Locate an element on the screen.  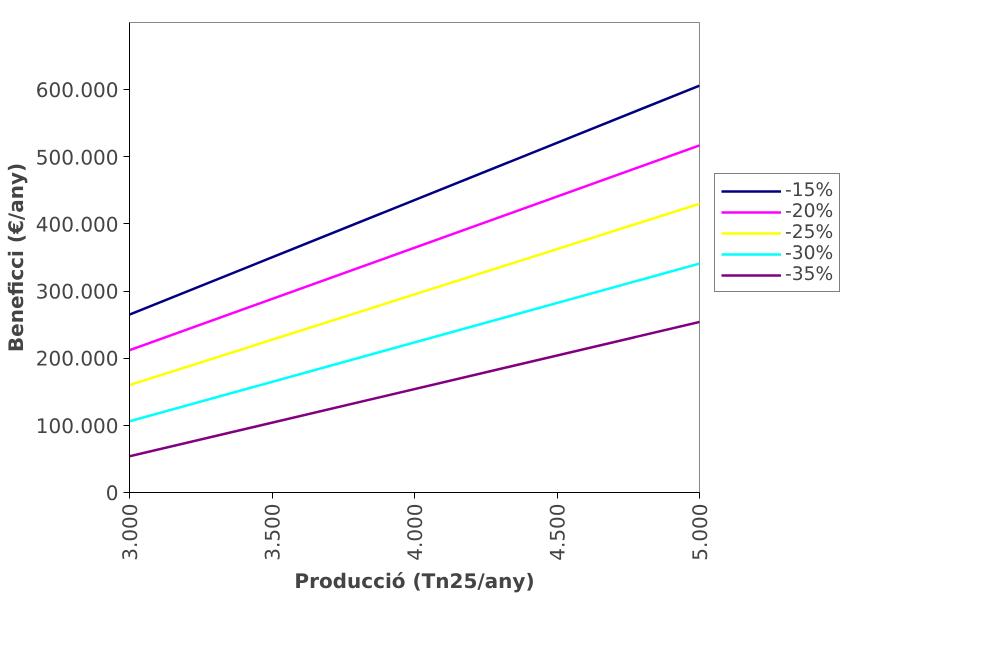
x-tick-label: 3.500 is located at coordinates (272, 532).